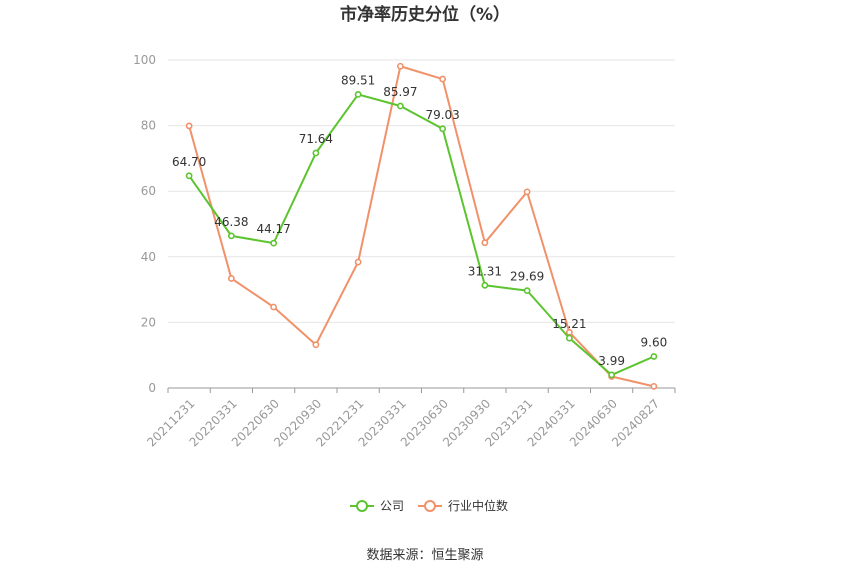  Describe the element at coordinates (611, 361) in the screenshot. I see `data-label: 3.99` at that location.